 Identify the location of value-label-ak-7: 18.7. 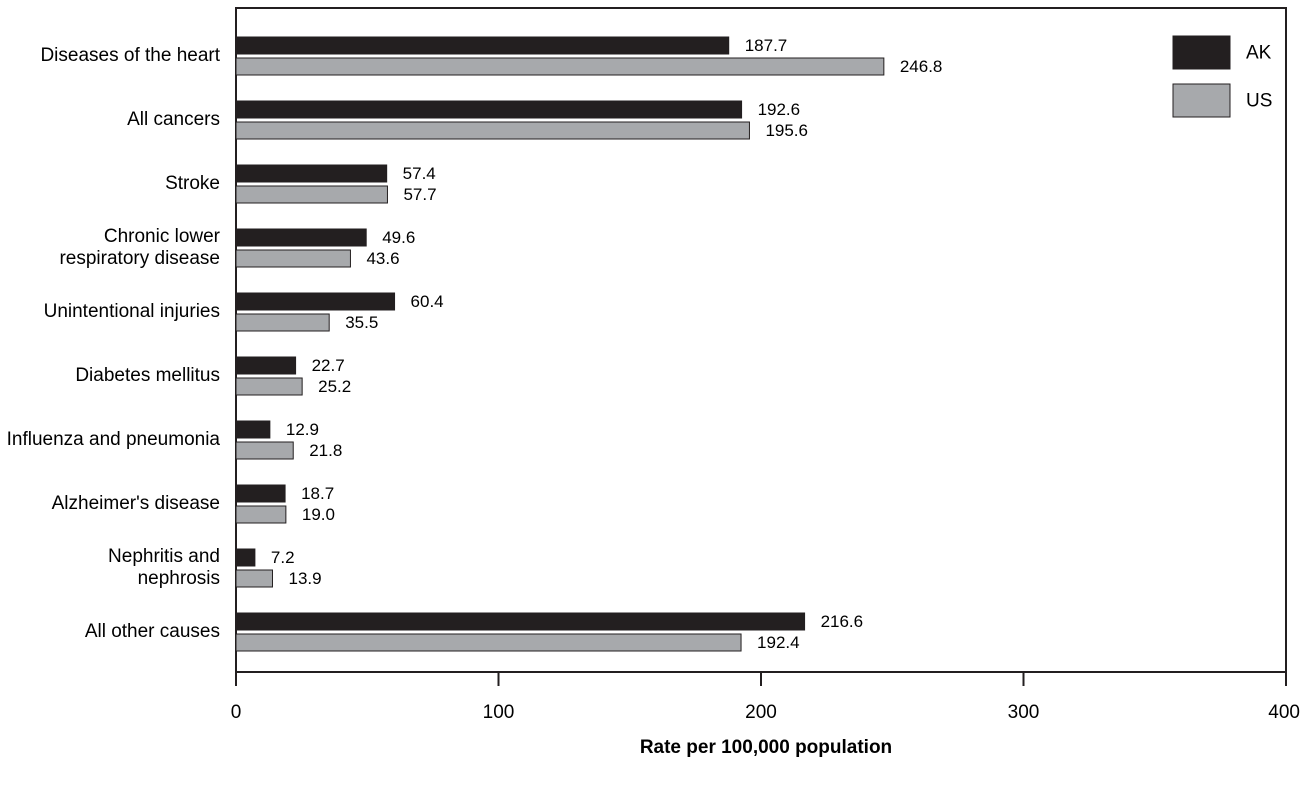
(317, 493).